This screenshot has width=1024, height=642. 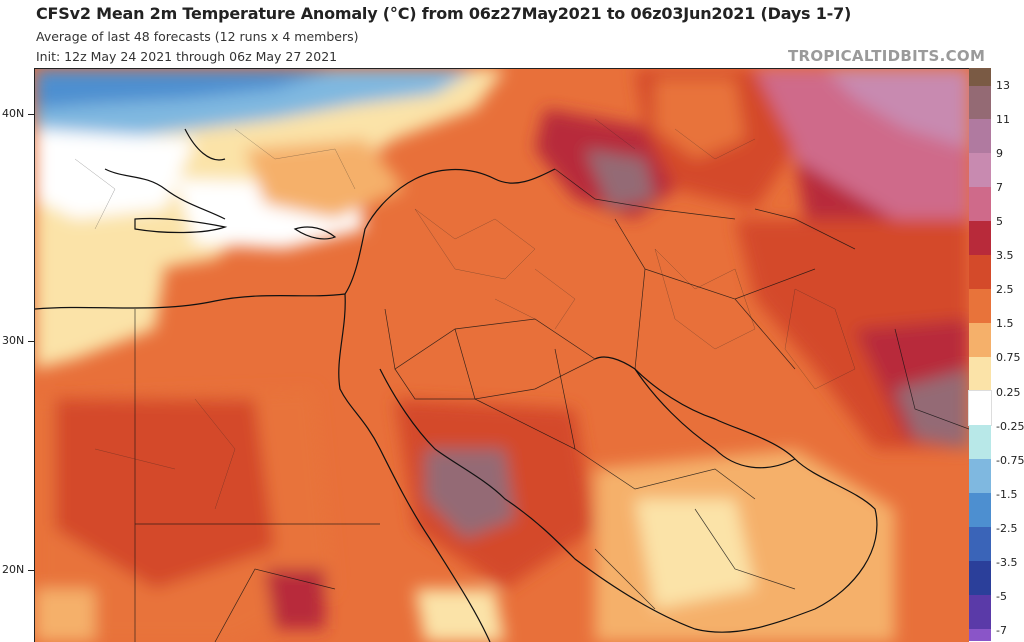 I want to click on colorbar-label: 2.5, so click(x=1005, y=289).